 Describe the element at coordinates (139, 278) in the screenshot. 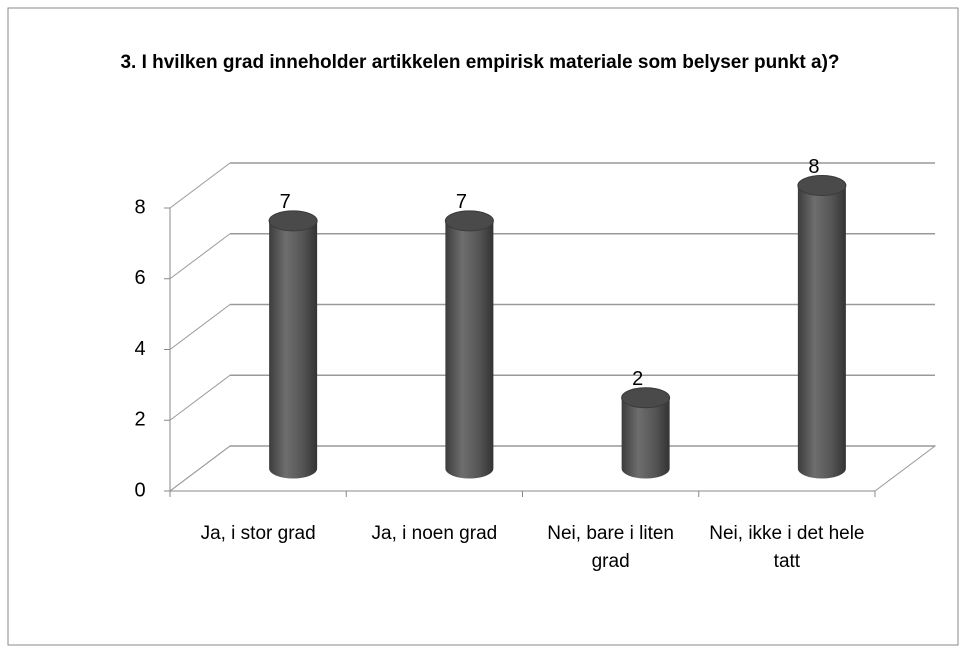

I see `y-tick-label: 6` at that location.